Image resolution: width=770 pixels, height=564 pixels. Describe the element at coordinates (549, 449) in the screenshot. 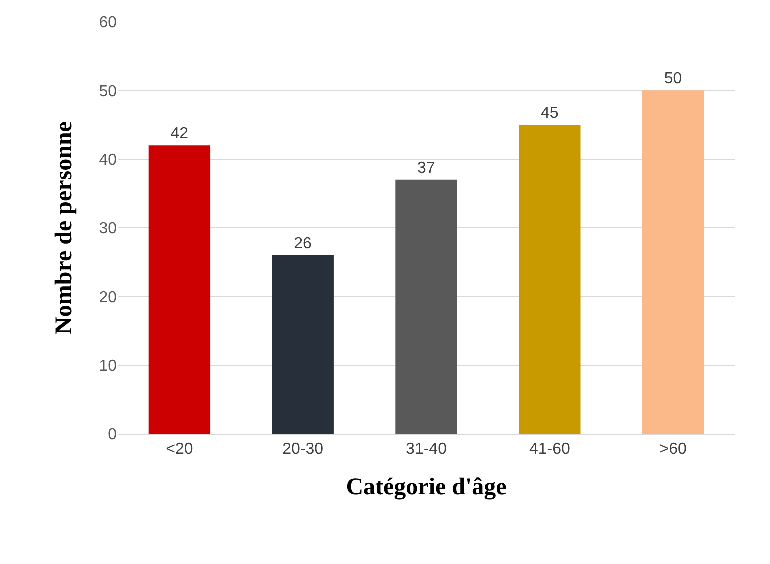

I see `x-tick-label: 41-60` at that location.